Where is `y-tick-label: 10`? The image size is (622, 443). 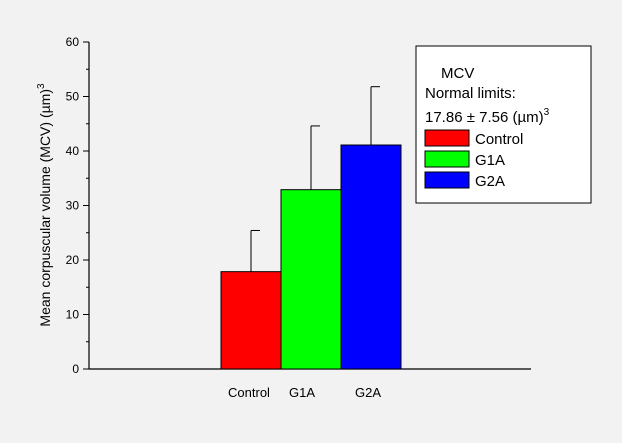
y-tick-label: 10 is located at coordinates (73, 315).